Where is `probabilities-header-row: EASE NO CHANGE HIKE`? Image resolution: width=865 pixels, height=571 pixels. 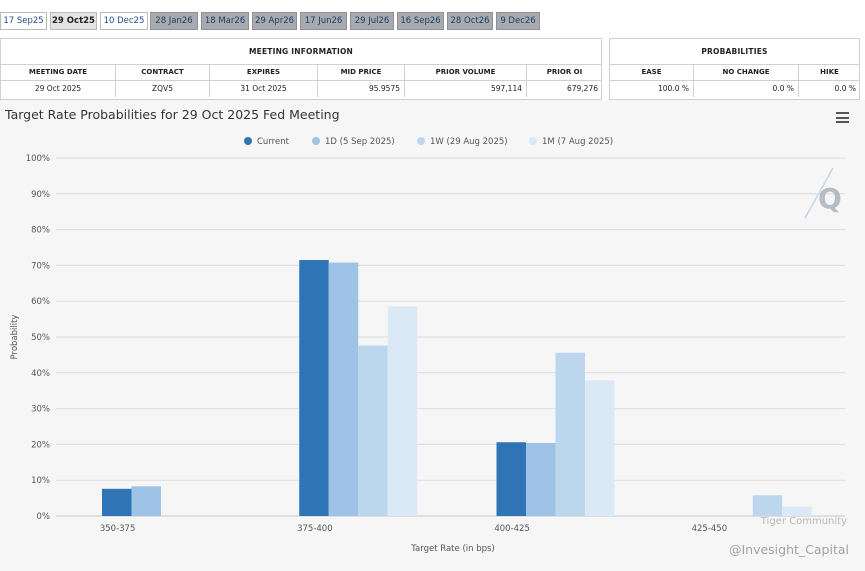 probabilities-header-row: EASE NO CHANGE HIKE is located at coordinates (734, 73).